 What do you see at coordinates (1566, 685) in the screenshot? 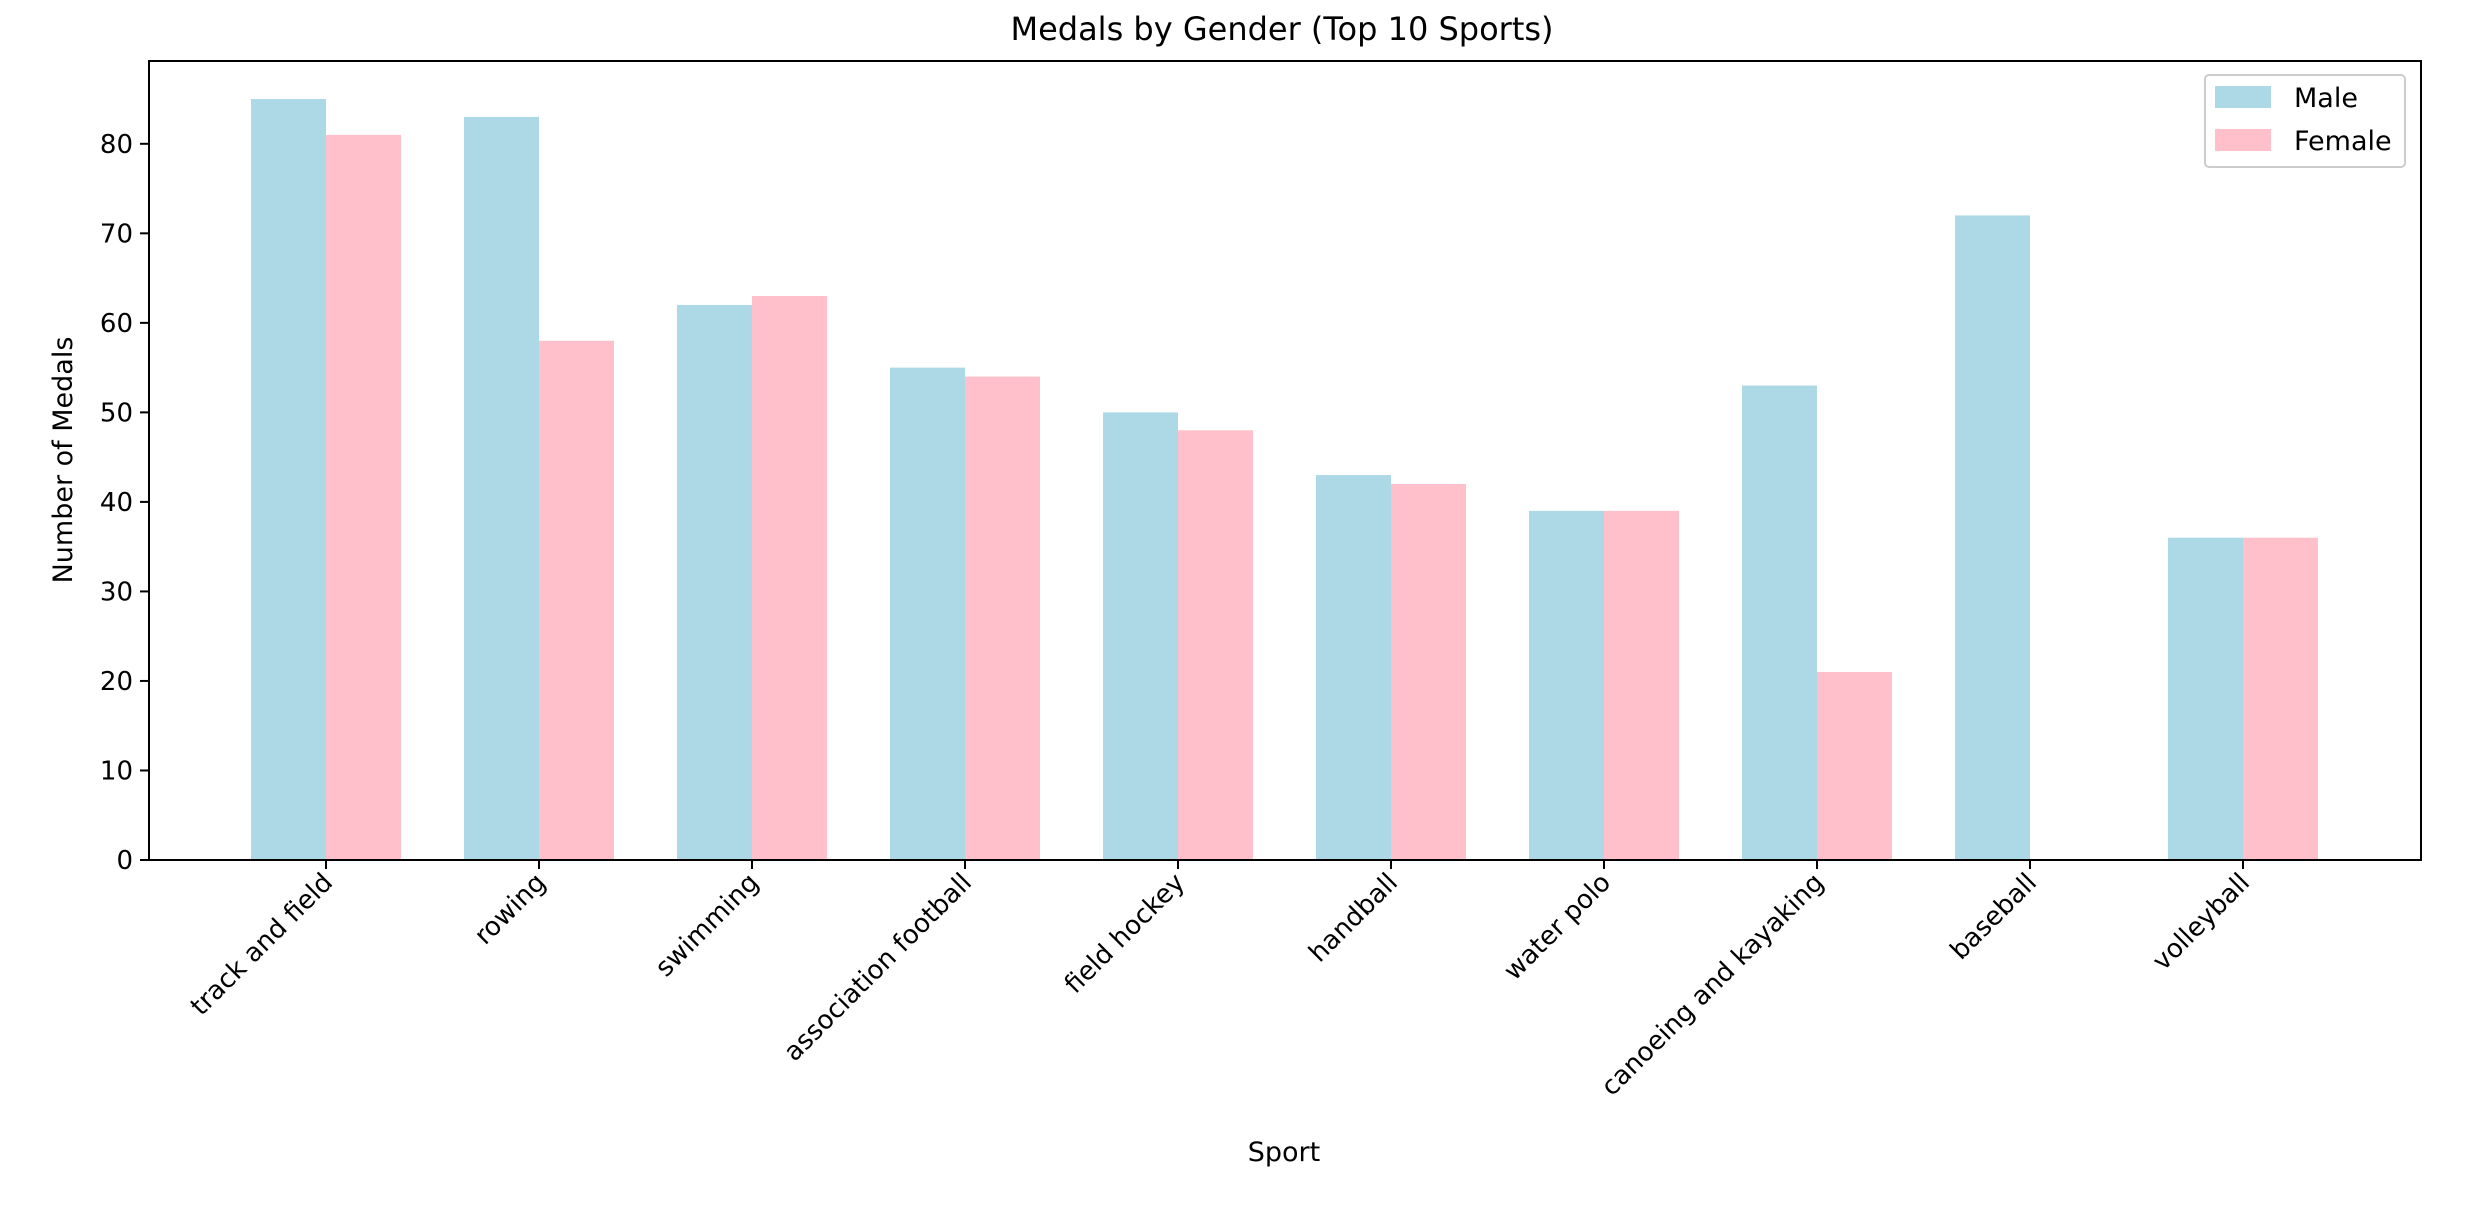
I see `bar-male-water-polo` at bounding box center [1566, 685].